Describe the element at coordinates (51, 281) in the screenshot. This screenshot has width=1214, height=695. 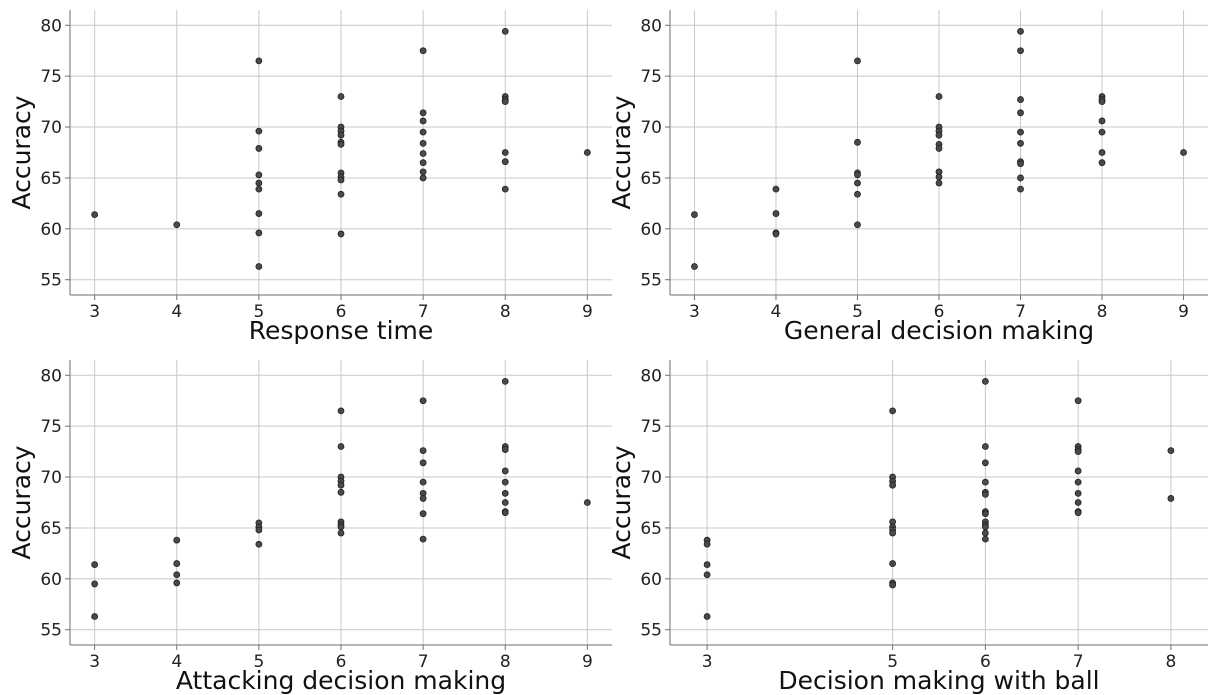
I see `y-tick-label: 55` at that location.